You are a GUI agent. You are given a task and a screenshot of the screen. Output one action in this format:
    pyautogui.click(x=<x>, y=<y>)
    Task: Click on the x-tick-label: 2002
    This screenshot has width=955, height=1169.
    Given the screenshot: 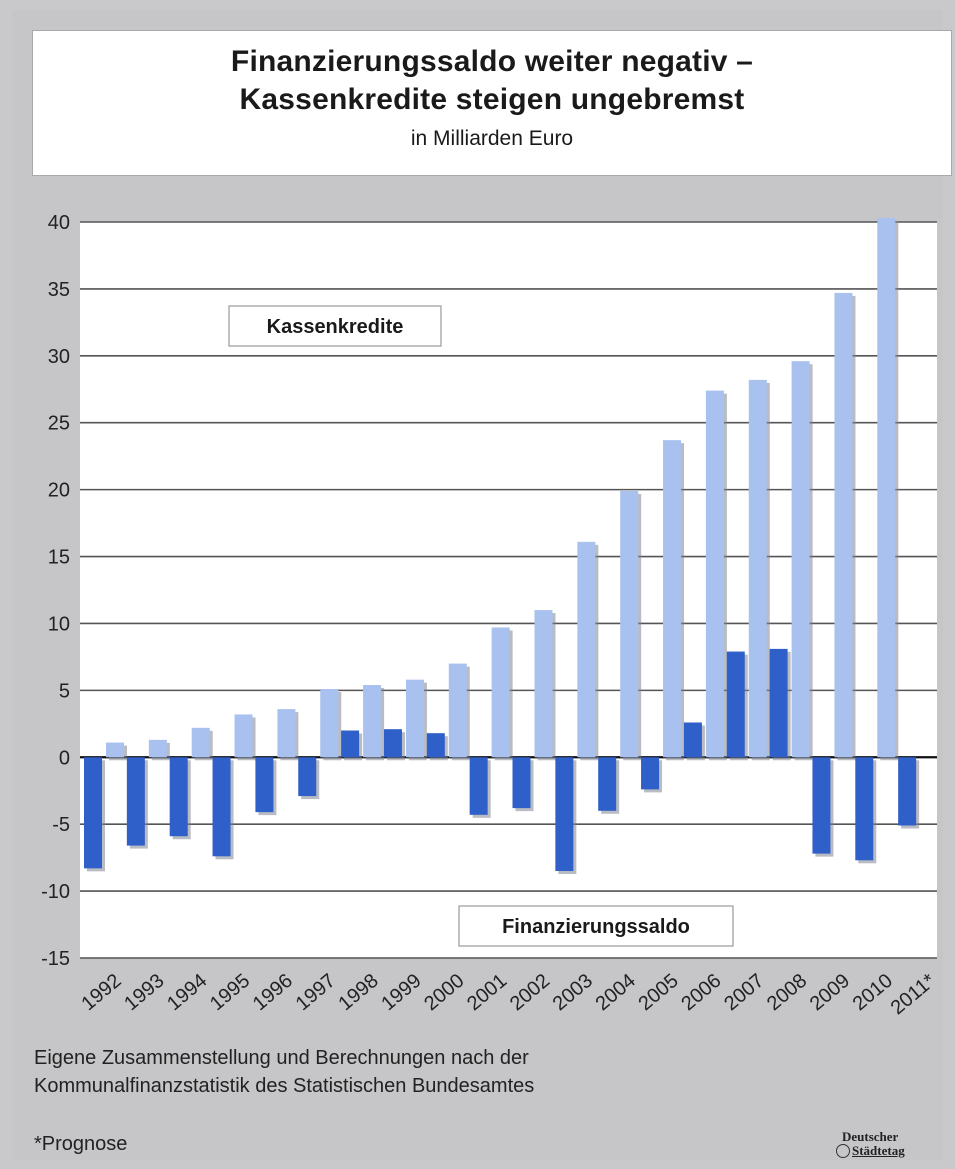 What is the action you would take?
    pyautogui.click(x=530, y=992)
    